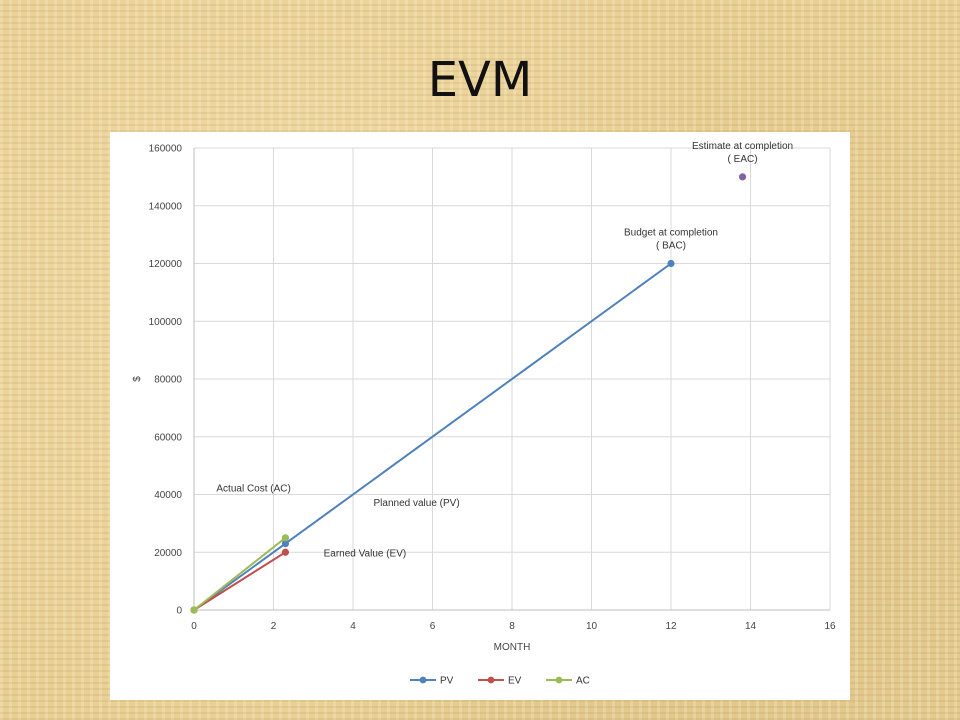 Image resolution: width=960 pixels, height=720 pixels. What do you see at coordinates (592, 626) in the screenshot?
I see `x-tick-label: 10` at bounding box center [592, 626].